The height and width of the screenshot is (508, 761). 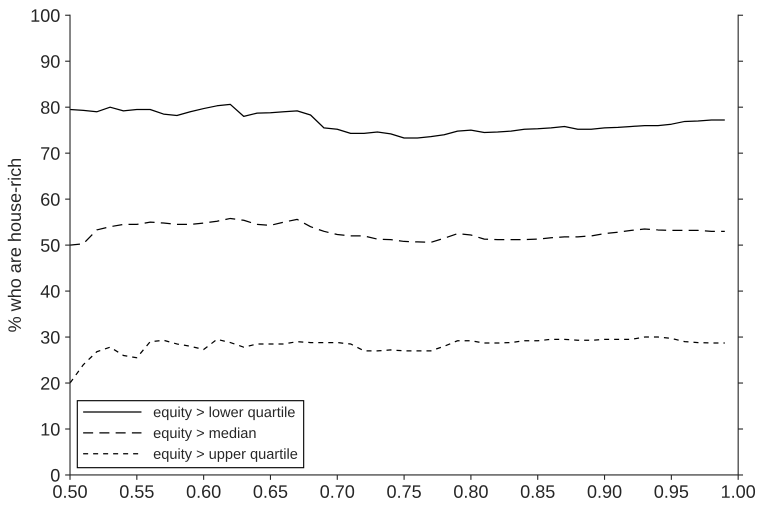 I want to click on y-tick-label: 70, so click(x=50, y=153).